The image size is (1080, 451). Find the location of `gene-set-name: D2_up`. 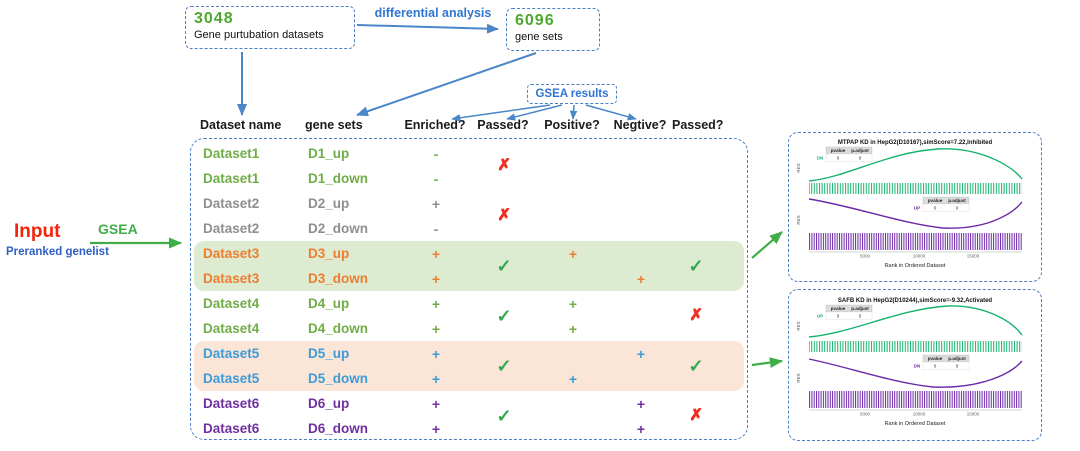

gene-set-name: D2_up is located at coordinates (329, 203).